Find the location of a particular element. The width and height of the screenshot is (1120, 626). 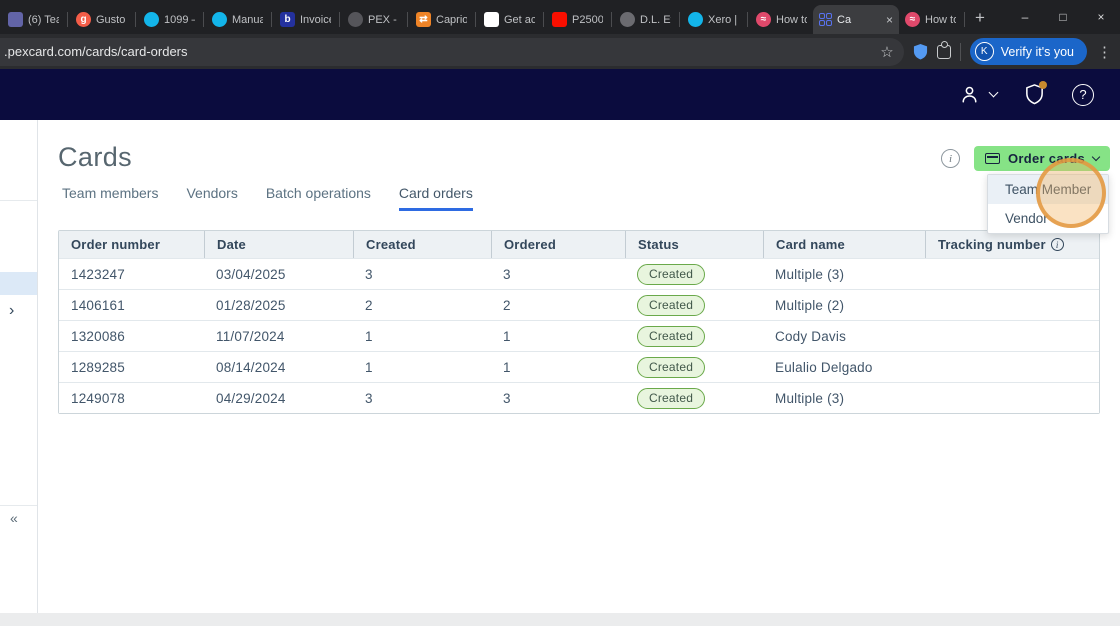

collapsed-sidebar: › « is located at coordinates (19, 366).